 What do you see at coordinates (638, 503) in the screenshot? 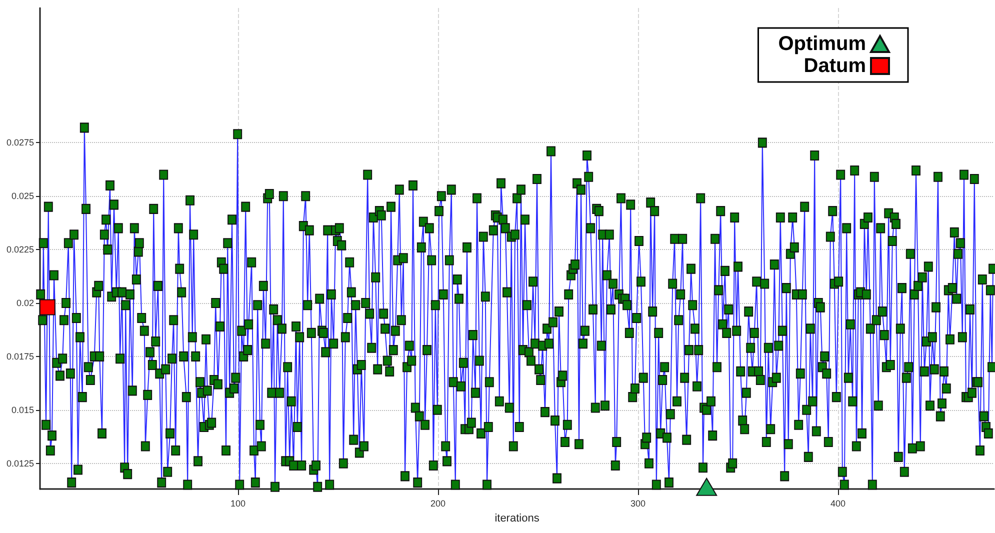
I see `x-tick-label: 300` at bounding box center [638, 503].